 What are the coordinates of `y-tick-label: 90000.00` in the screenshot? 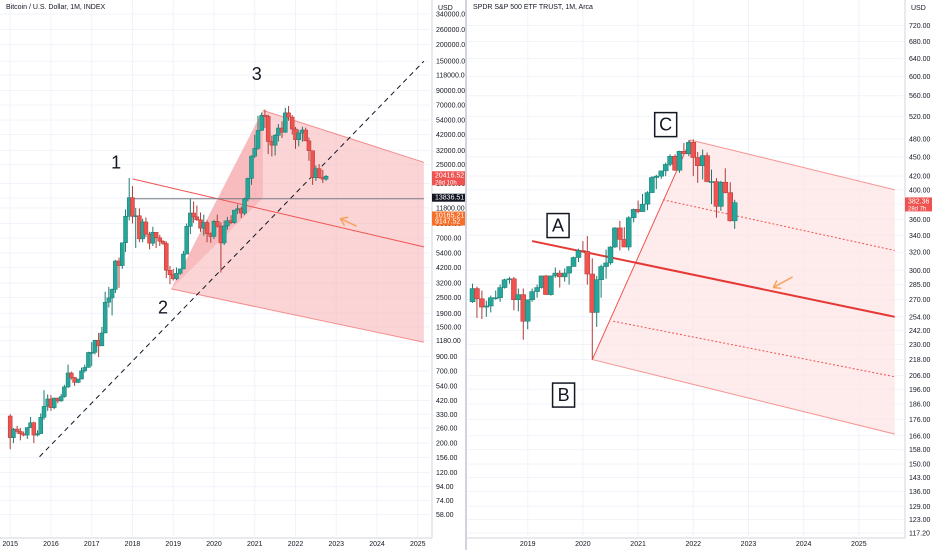 It's located at (450, 91).